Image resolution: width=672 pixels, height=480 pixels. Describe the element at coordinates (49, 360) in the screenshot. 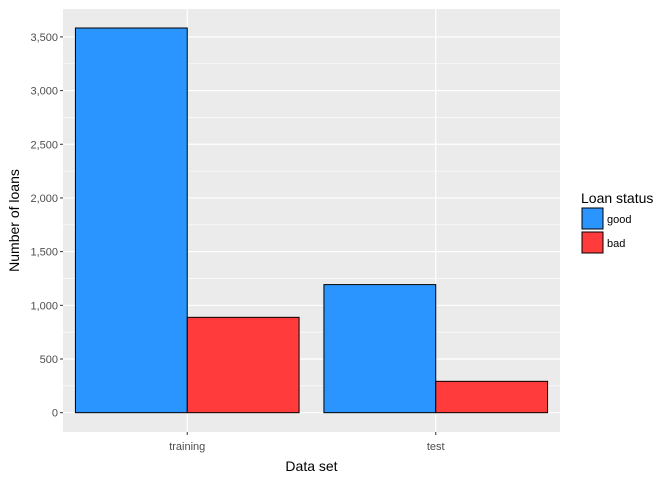

I see `y-tick-label: 500` at that location.